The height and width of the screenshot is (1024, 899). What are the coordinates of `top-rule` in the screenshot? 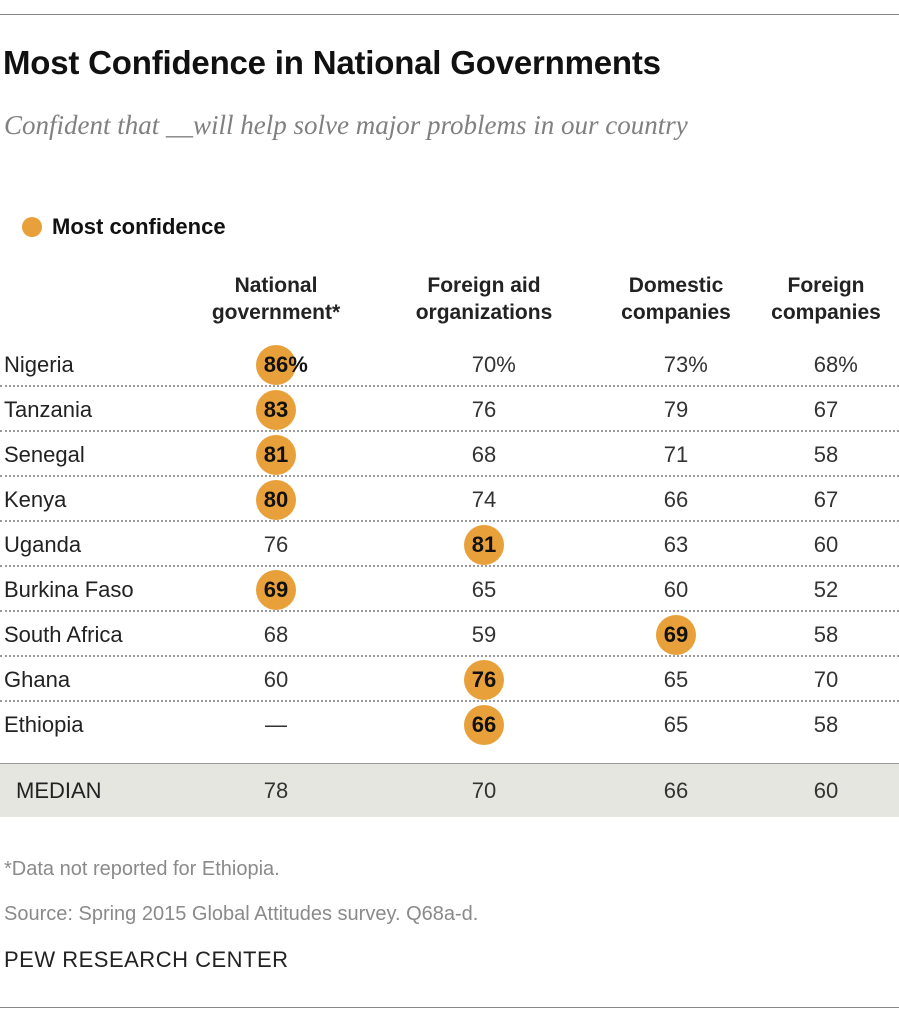 It's located at (449, 14).